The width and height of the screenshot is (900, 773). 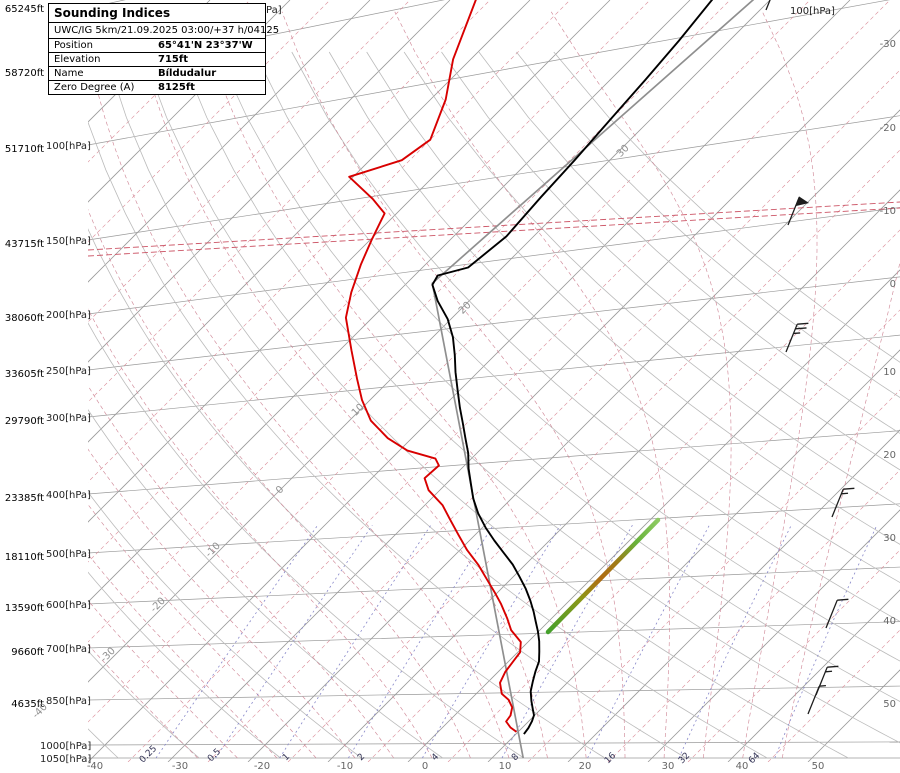 I want to click on model-run-line: UWC/IG 5km/21.09.2025 03:00/+37 h/04125, so click(x=164, y=31).